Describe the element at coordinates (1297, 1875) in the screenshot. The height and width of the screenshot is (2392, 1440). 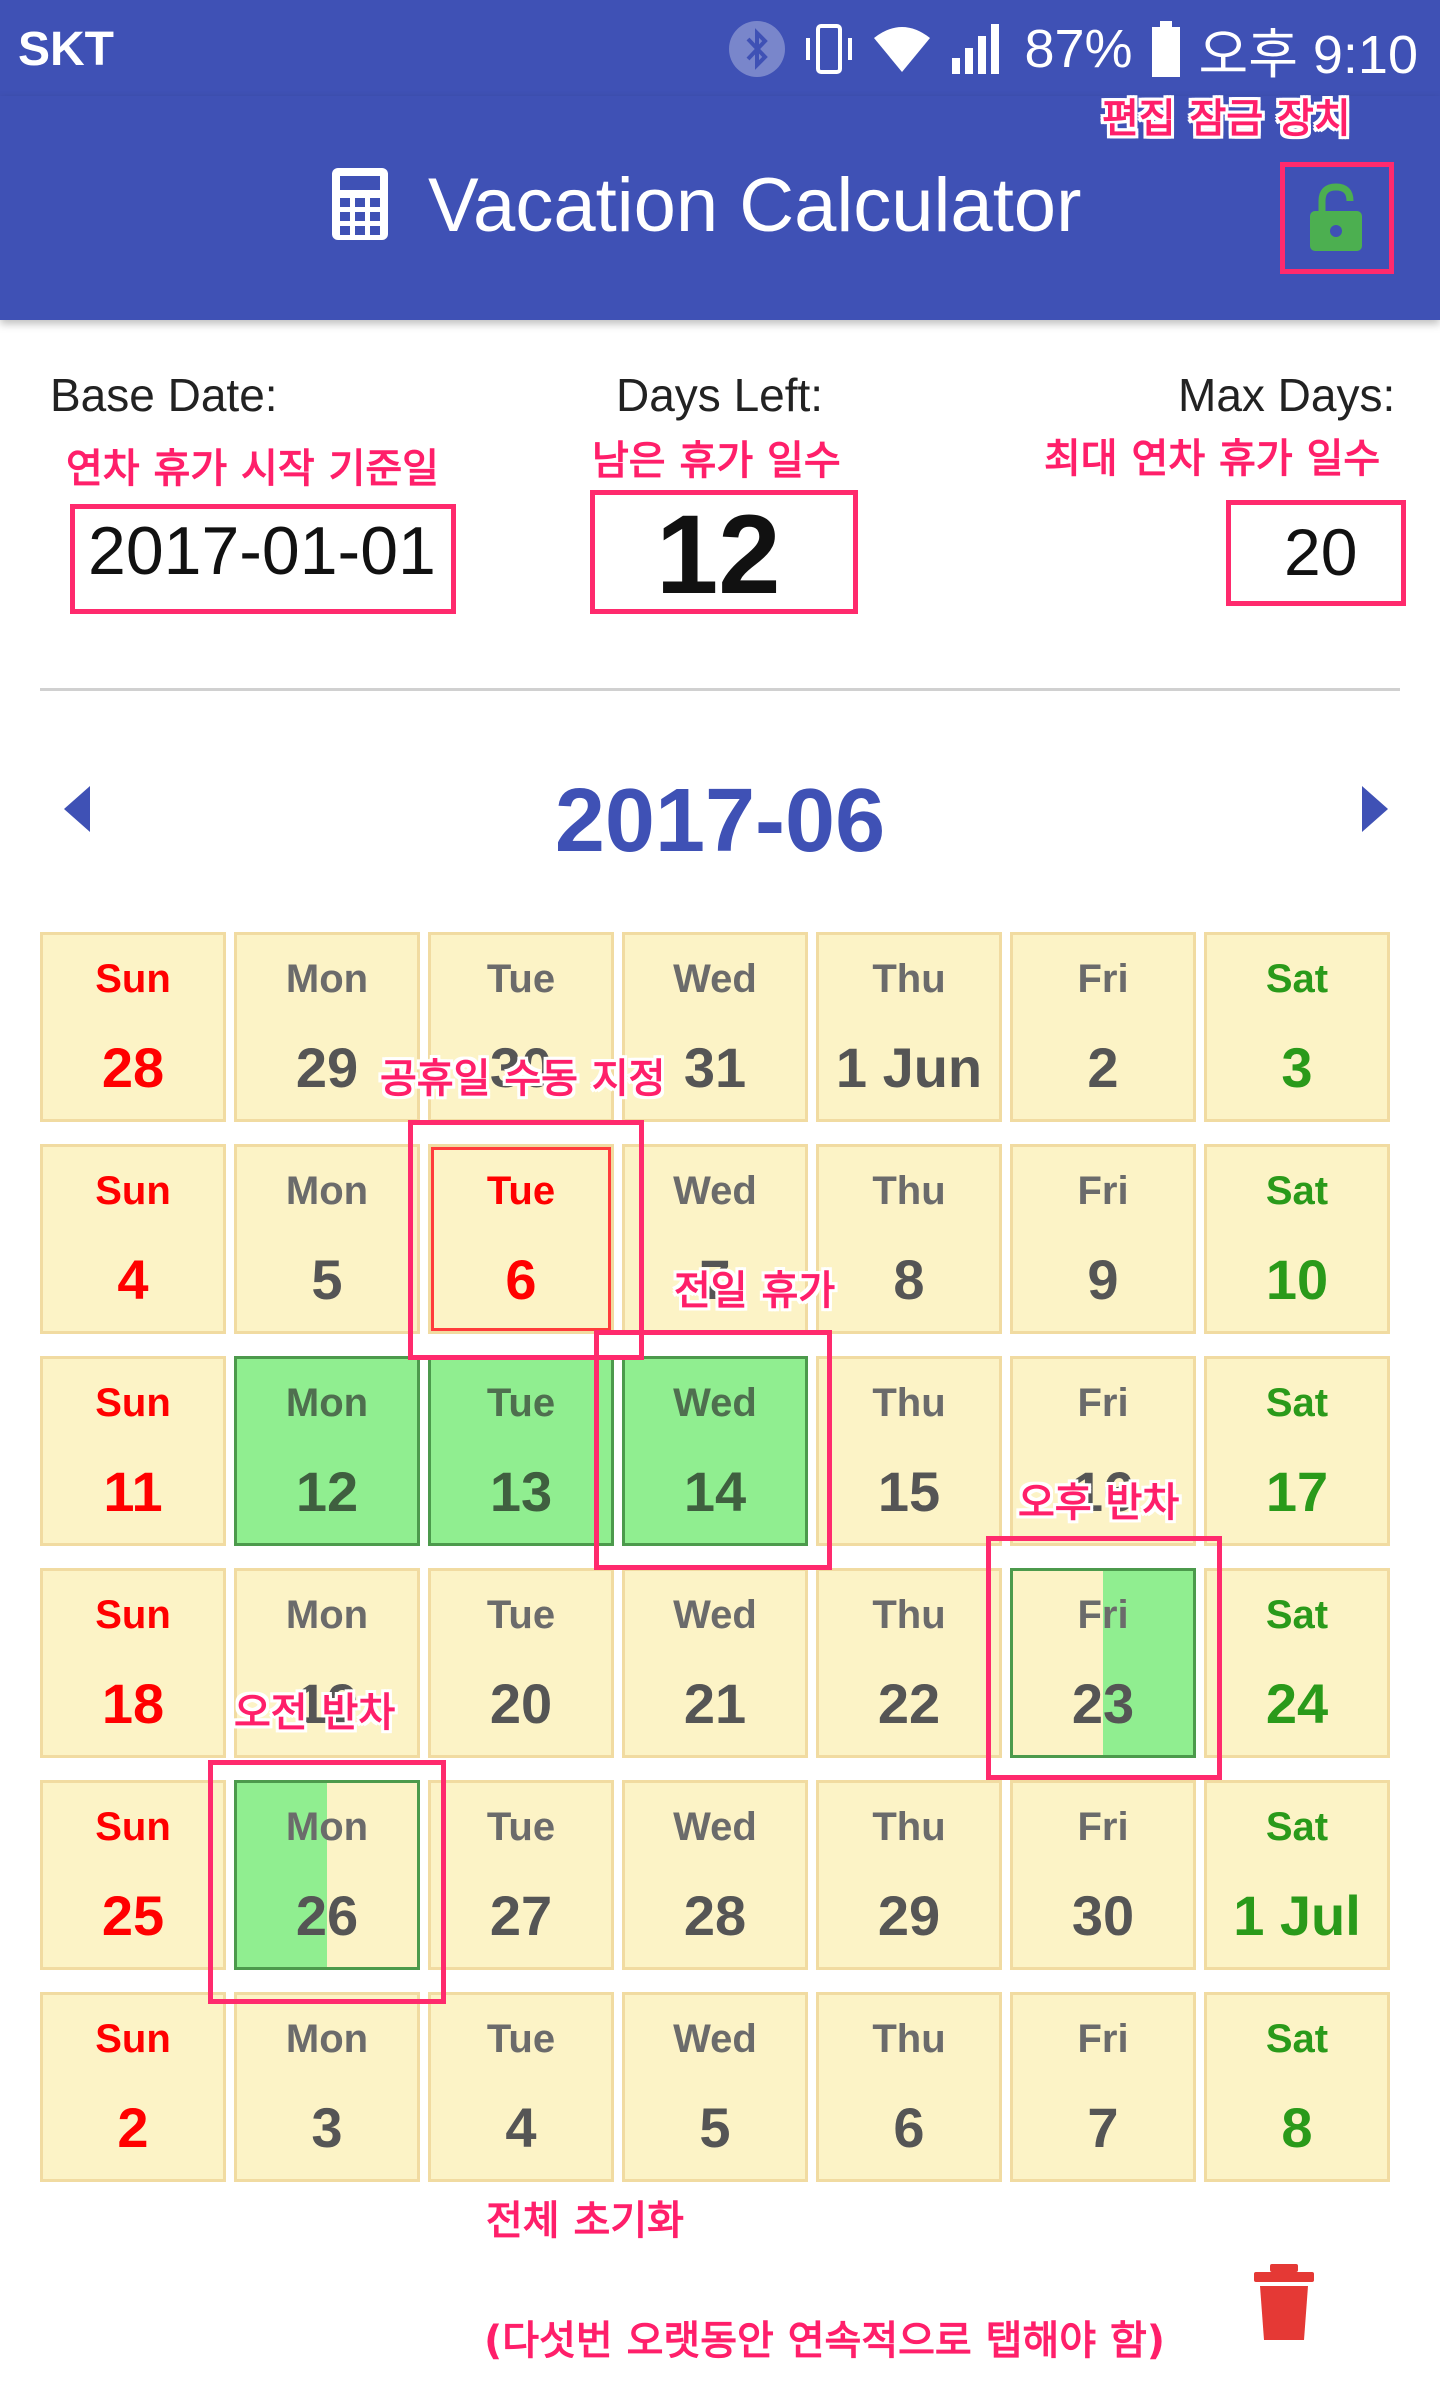
I see `calendar-day-cell: Sat 1 Jul` at that location.